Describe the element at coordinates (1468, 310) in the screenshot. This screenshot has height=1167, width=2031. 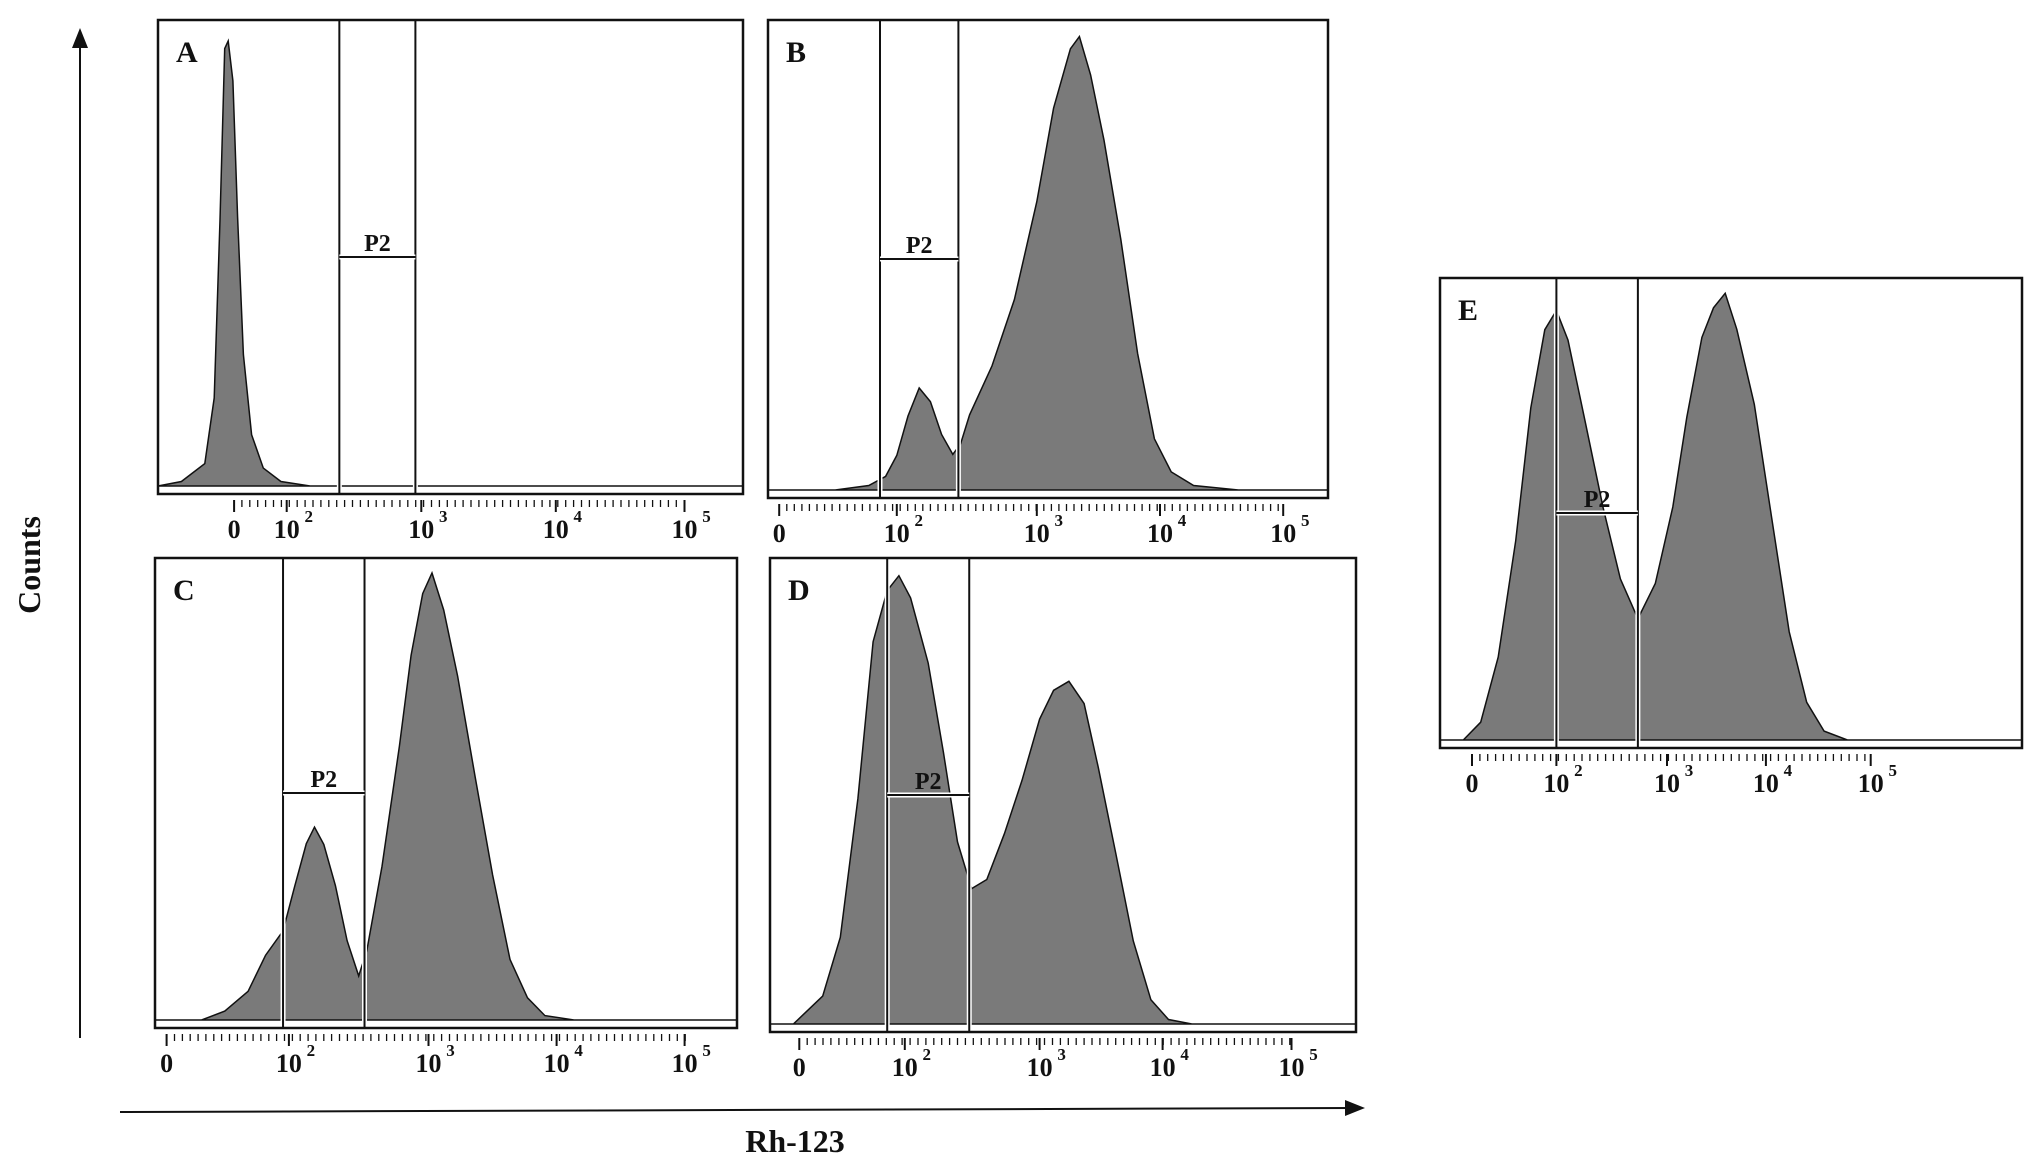
I see `panel-letter: E` at that location.